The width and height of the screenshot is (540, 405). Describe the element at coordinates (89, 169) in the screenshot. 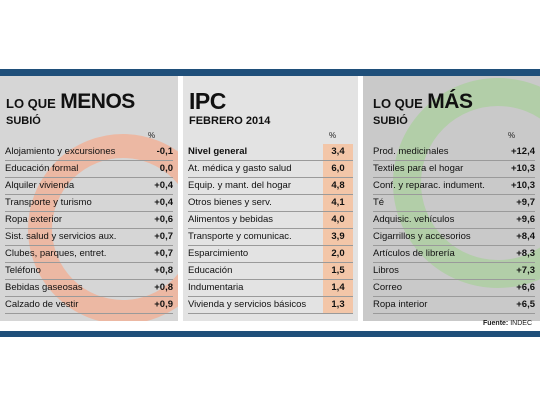

I see `table-row: Educación formal 0,0` at that location.